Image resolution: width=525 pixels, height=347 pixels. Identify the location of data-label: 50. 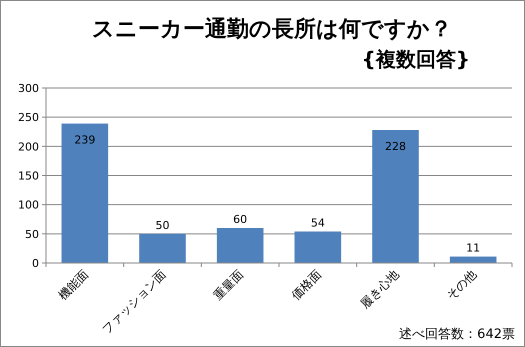
(163, 225).